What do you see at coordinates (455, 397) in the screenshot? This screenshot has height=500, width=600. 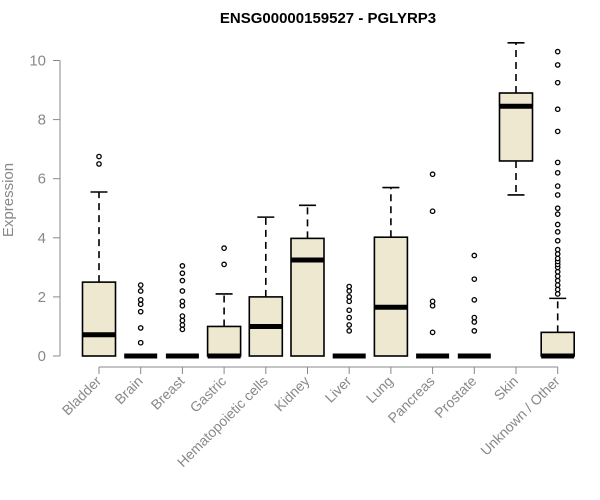 I see `x-tick-label: Prostate` at bounding box center [455, 397].